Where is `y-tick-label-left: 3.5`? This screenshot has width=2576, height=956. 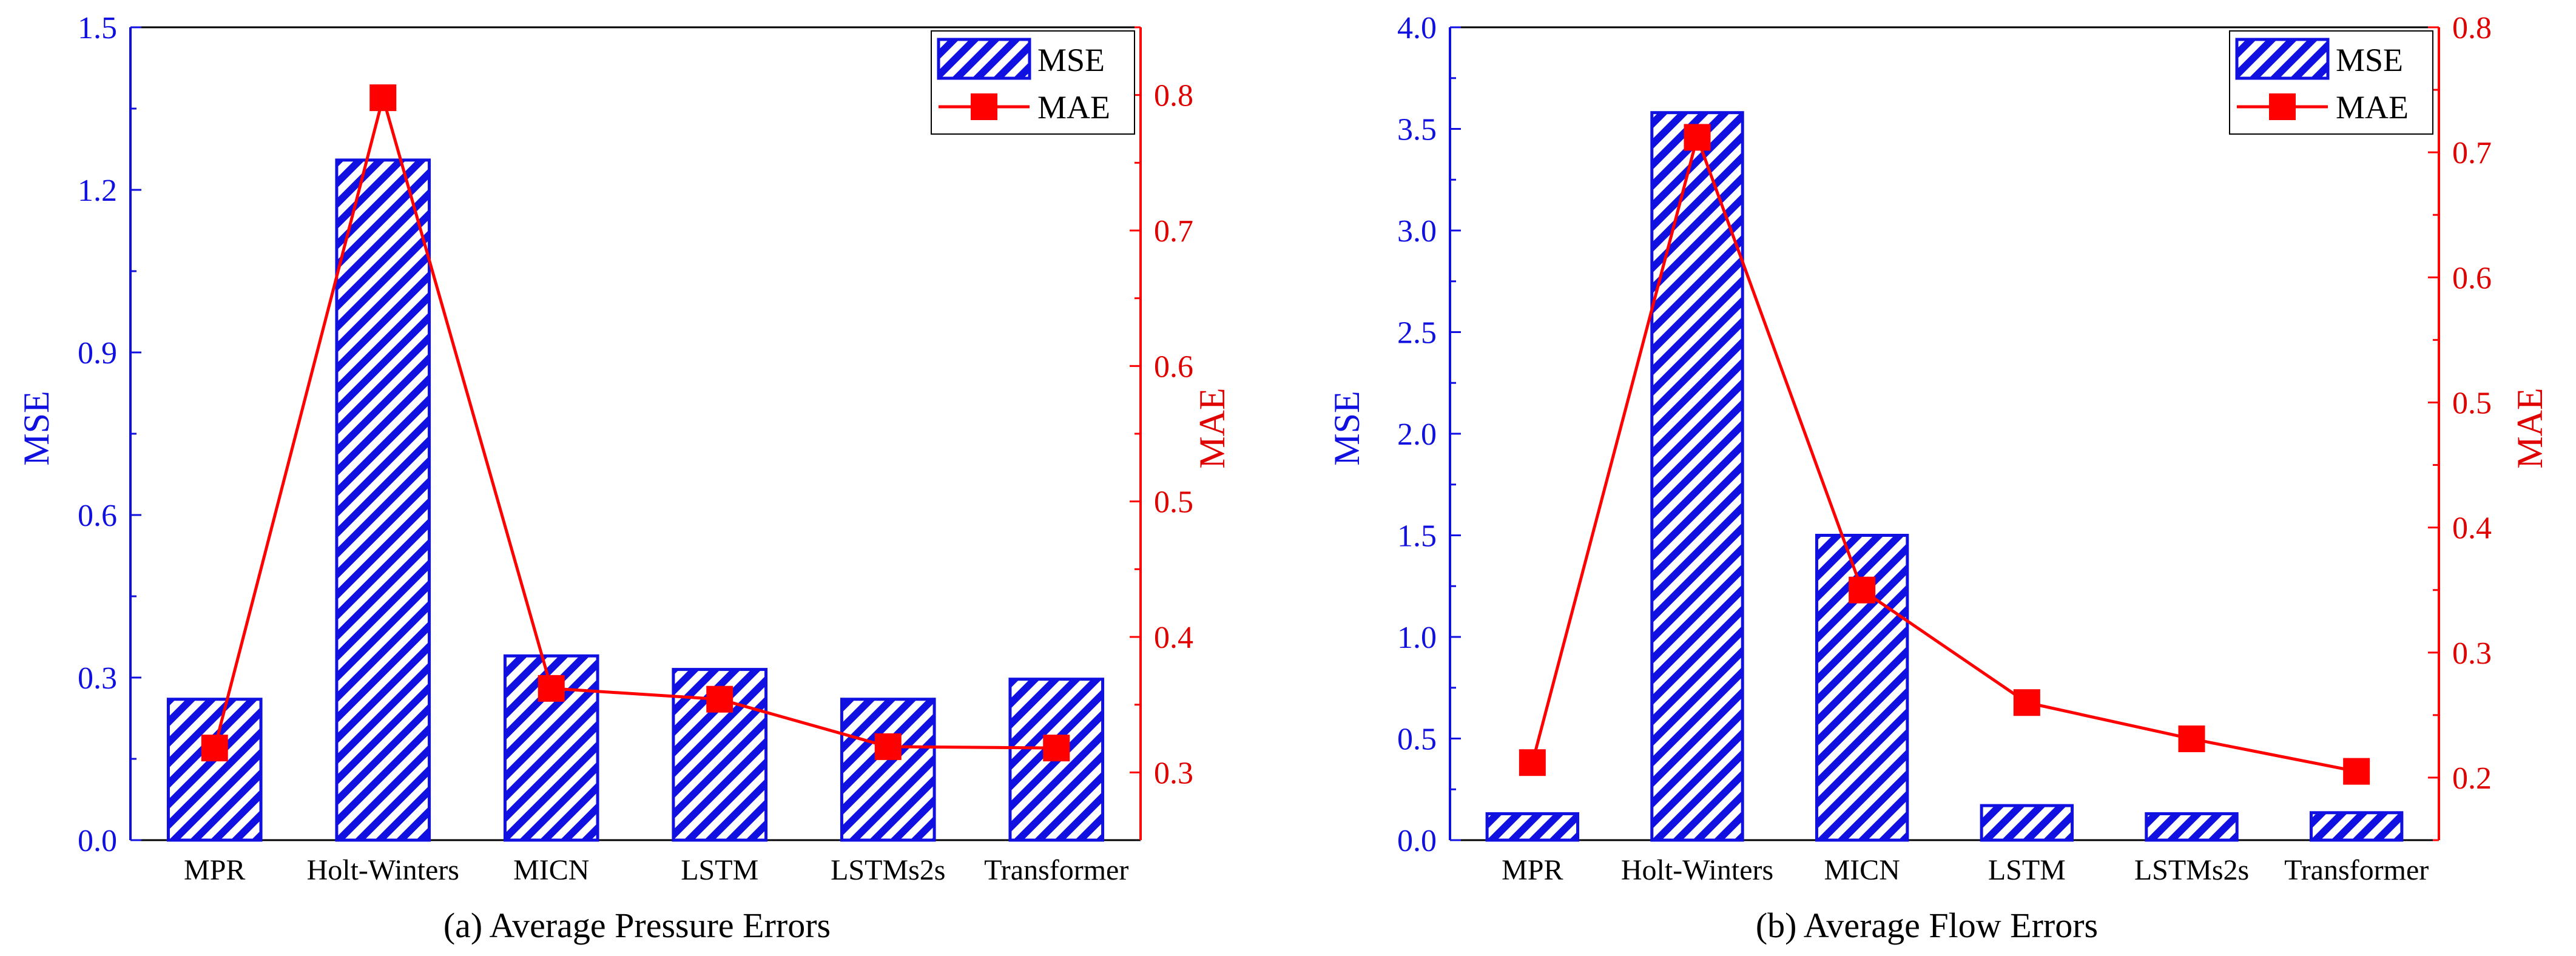 y-tick-label-left: 3.5 is located at coordinates (1417, 130).